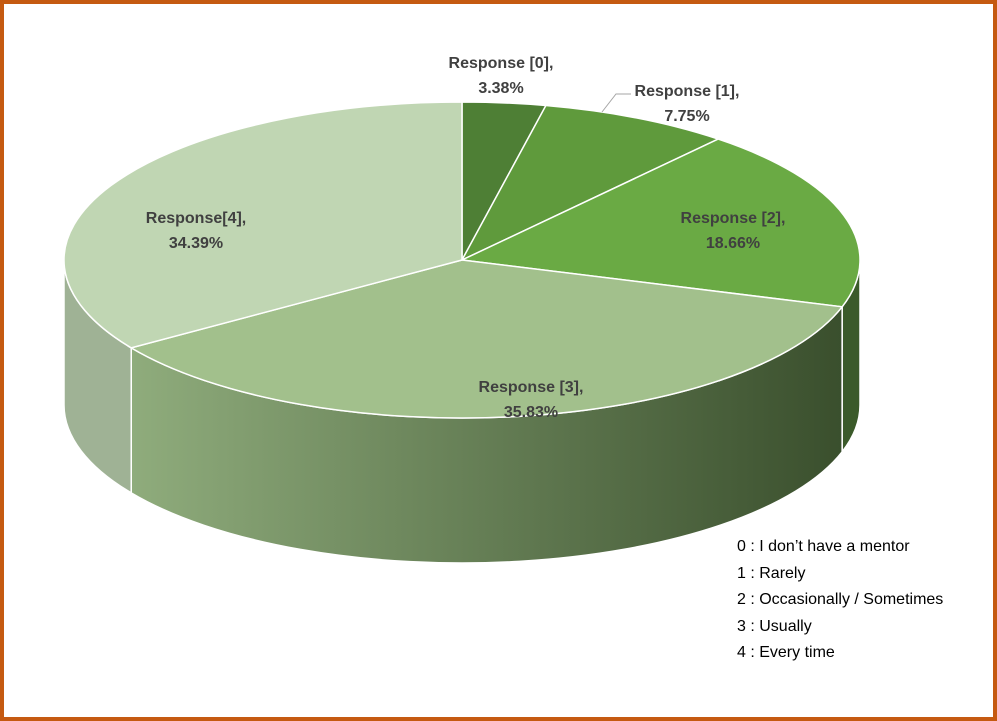 This screenshot has width=997, height=721. Describe the element at coordinates (823, 546) in the screenshot. I see `note: 0 : I don’t have a mentor` at that location.